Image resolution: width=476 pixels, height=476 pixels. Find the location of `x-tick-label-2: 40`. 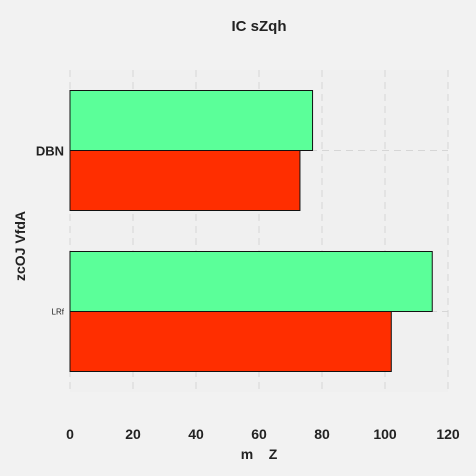

x-tick-label-2: 40 is located at coordinates (196, 434).